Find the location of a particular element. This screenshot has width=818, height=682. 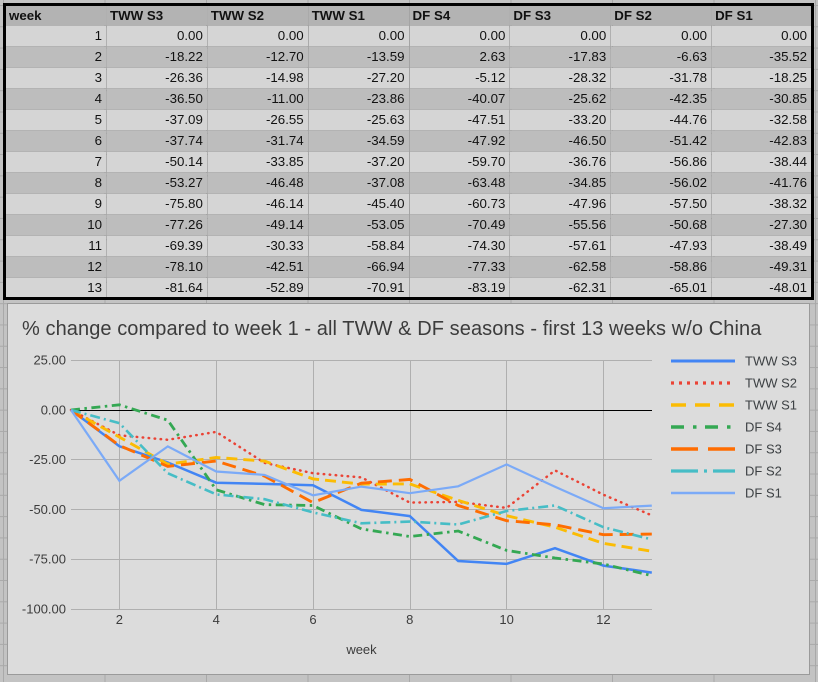

svg-text: -25.00 is located at coordinates (47, 459).